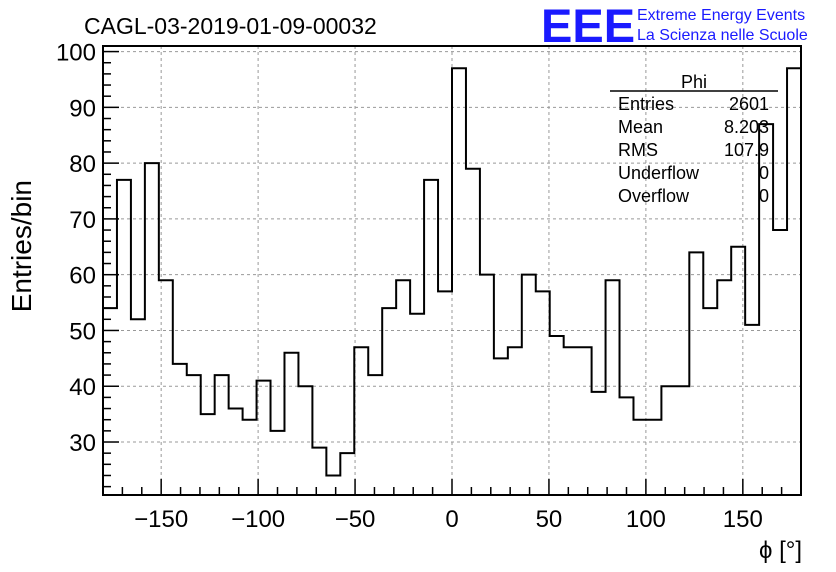 Image resolution: width=836 pixels, height=572 pixels. What do you see at coordinates (780, 550) in the screenshot?
I see `x-axis-label: ϕ [°]` at bounding box center [780, 550].